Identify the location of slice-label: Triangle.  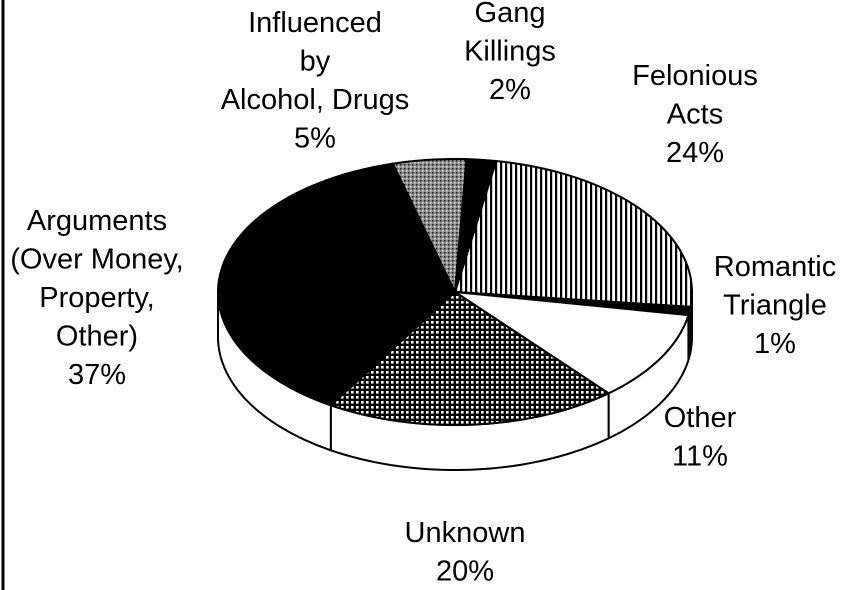
(775, 306).